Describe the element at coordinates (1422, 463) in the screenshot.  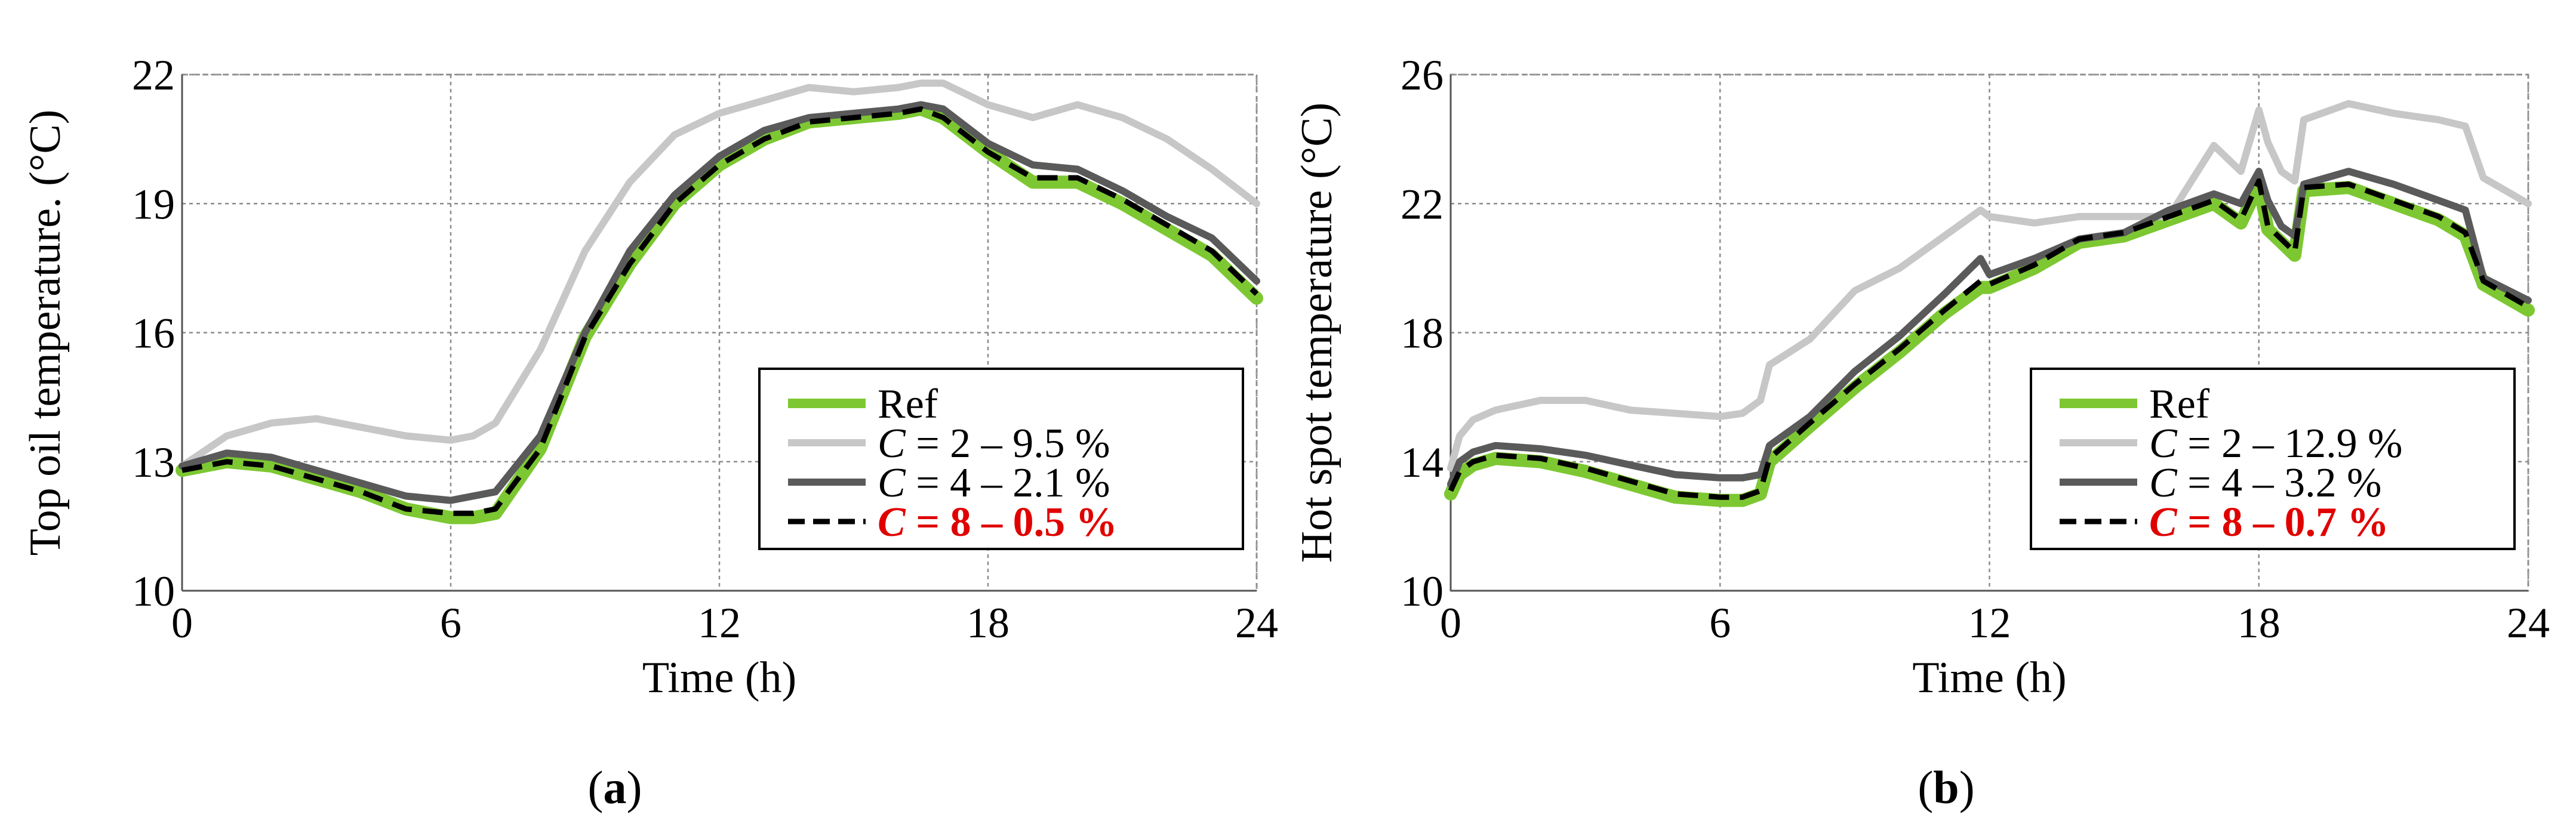
I see `y-tick-label: 14` at that location.